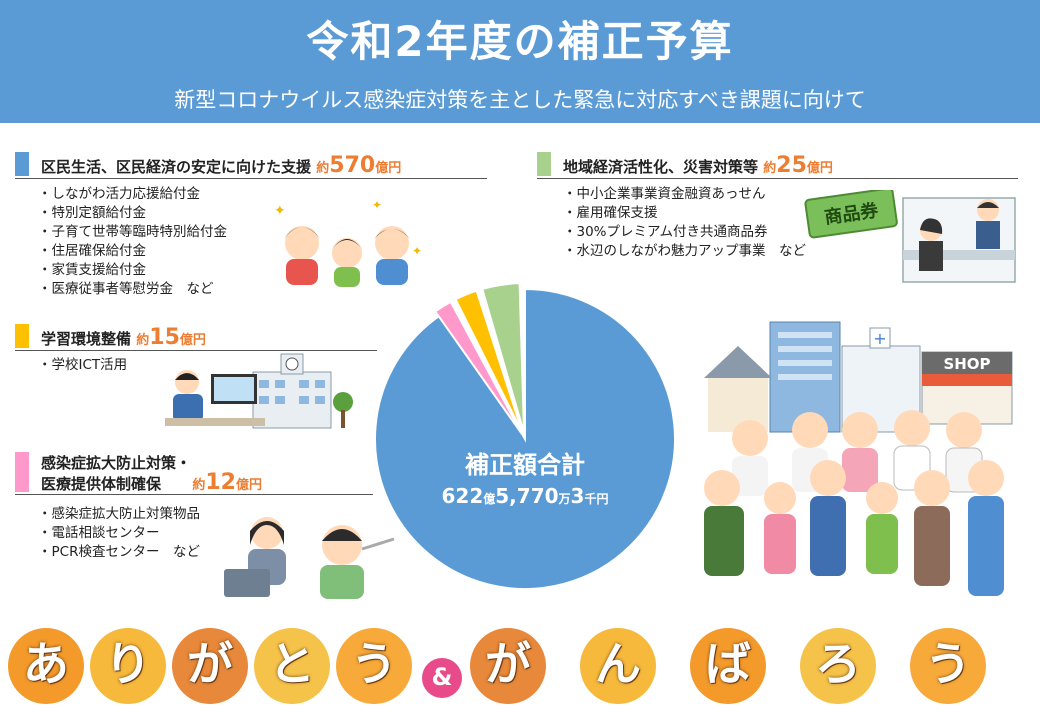  I want to click on family-illustration: ✦ ✦ ✦, so click(348, 242).